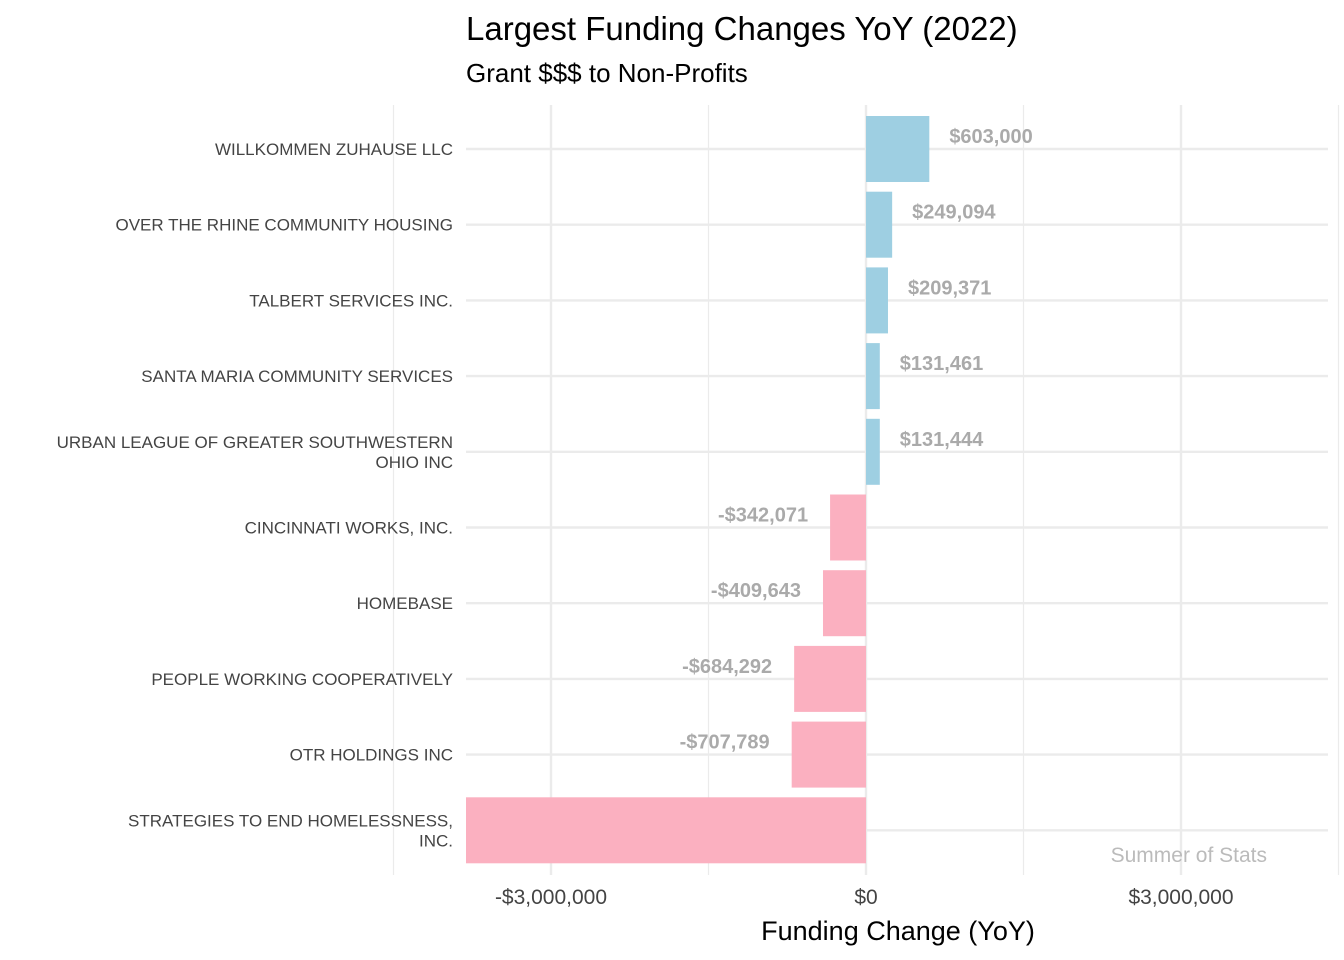 This screenshot has width=1344, height=960. I want to click on data-label-5: -$342,071, so click(763, 516).